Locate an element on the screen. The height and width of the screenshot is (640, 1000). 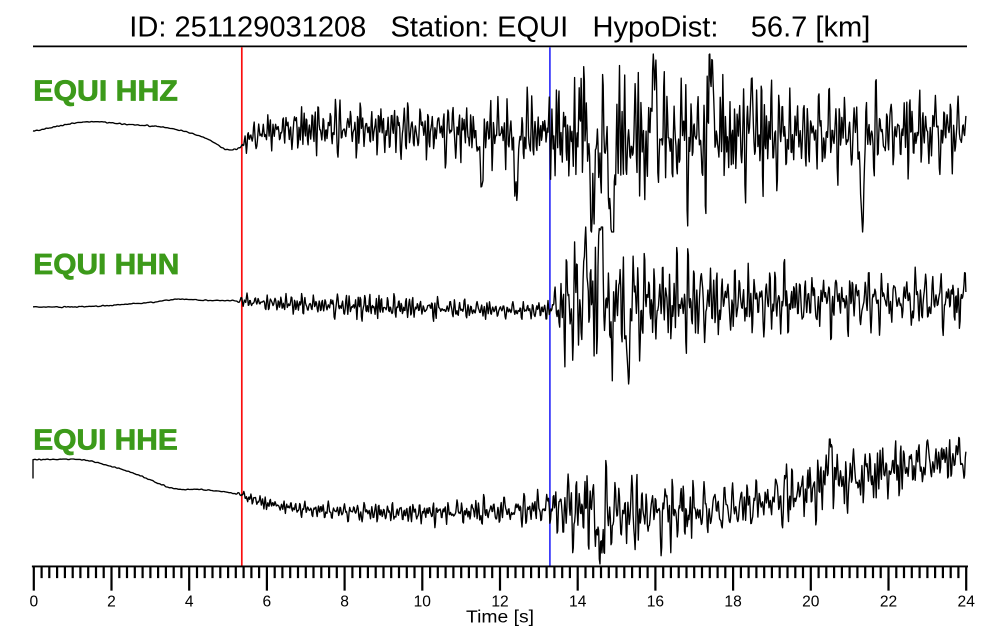
svg-text: EQUI HHN is located at coordinates (106, 265).